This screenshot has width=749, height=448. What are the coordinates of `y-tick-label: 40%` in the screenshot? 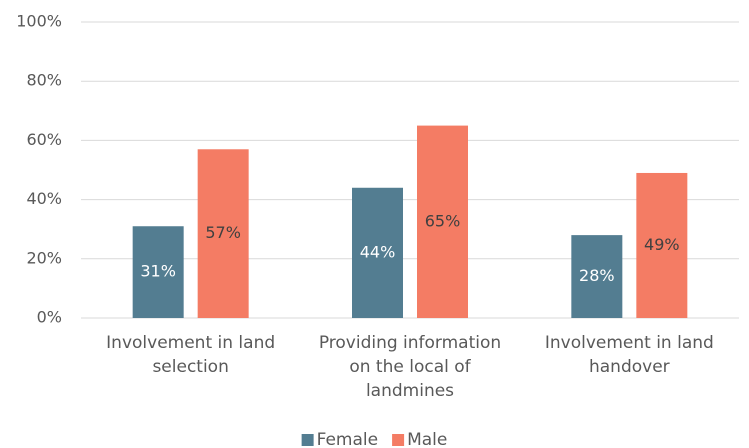 It's located at (44, 198).